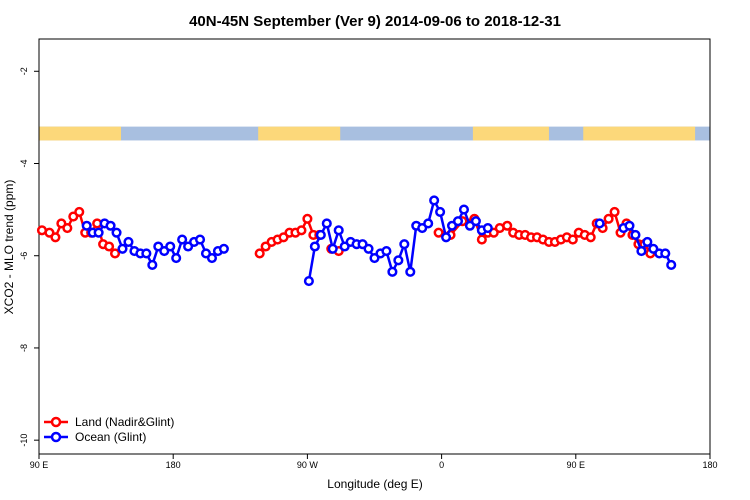 Image resolution: width=750 pixels, height=500 pixels. What do you see at coordinates (24, 348) in the screenshot?
I see `y-tick-label: -8` at bounding box center [24, 348].